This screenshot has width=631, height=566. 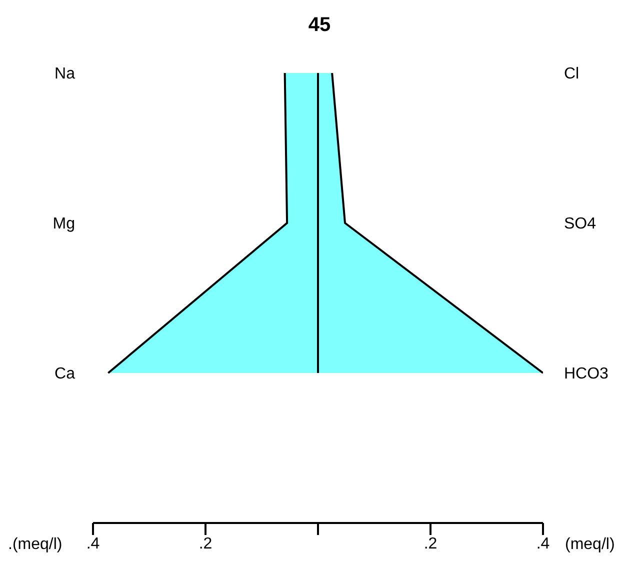 What do you see at coordinates (580, 224) in the screenshot?
I see `y2-tick-label: SO4` at bounding box center [580, 224].